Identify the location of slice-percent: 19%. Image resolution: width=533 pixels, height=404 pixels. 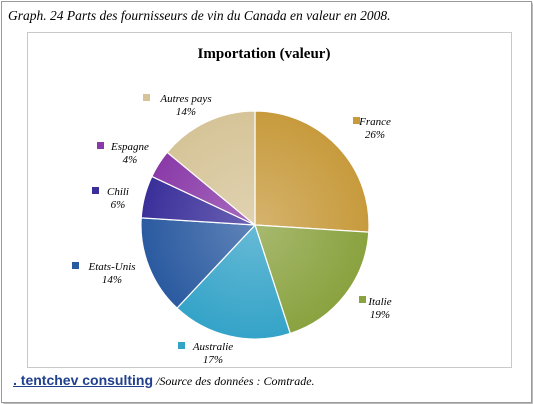
(380, 315).